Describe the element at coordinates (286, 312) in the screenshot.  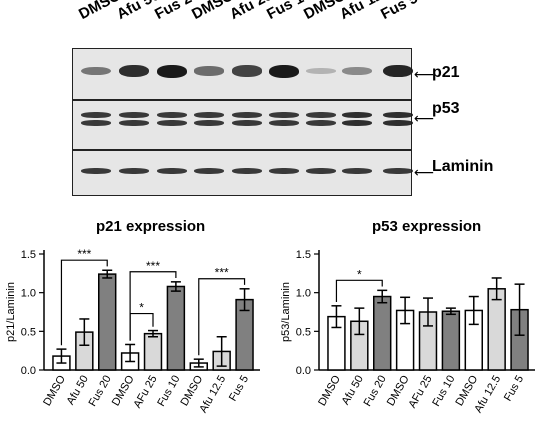
I see `y-axis-label: p53/Laminin` at that location.